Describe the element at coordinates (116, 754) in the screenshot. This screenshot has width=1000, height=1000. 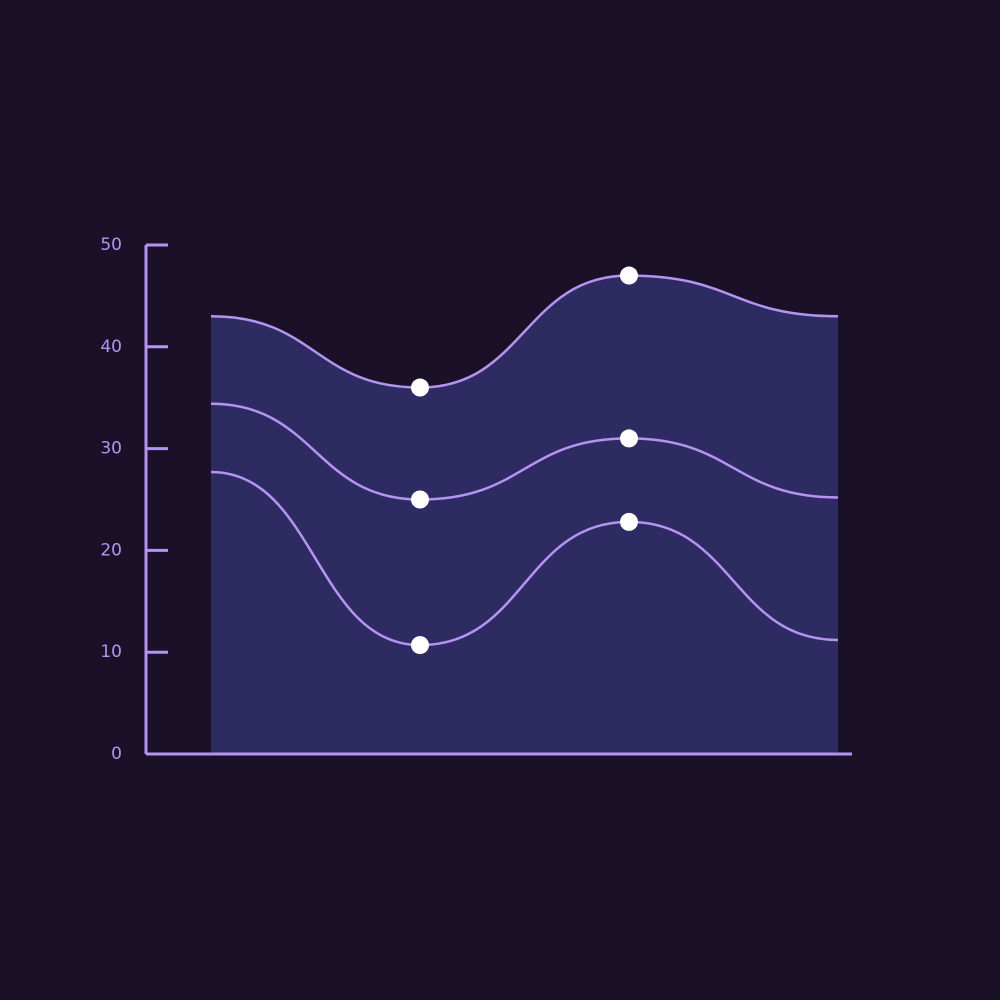
I see `y-tick-label: 0` at that location.